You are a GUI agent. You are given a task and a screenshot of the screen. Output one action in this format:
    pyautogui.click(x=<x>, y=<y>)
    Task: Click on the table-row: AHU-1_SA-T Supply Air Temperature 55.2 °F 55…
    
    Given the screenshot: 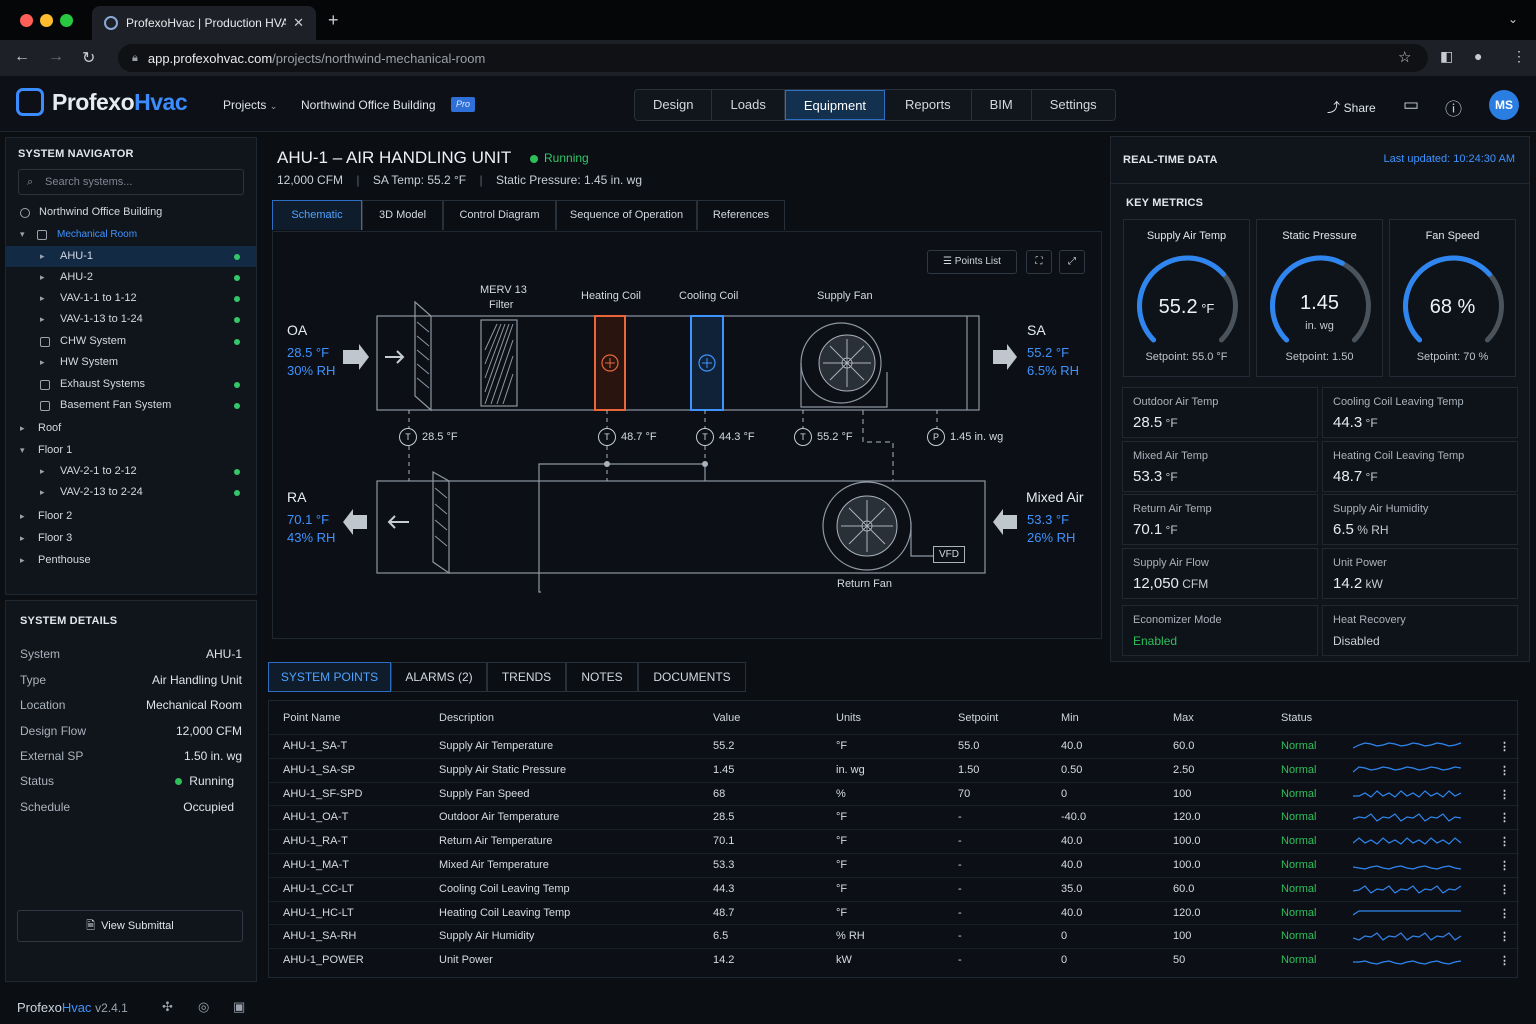 What is the action you would take?
    pyautogui.click(x=894, y=746)
    